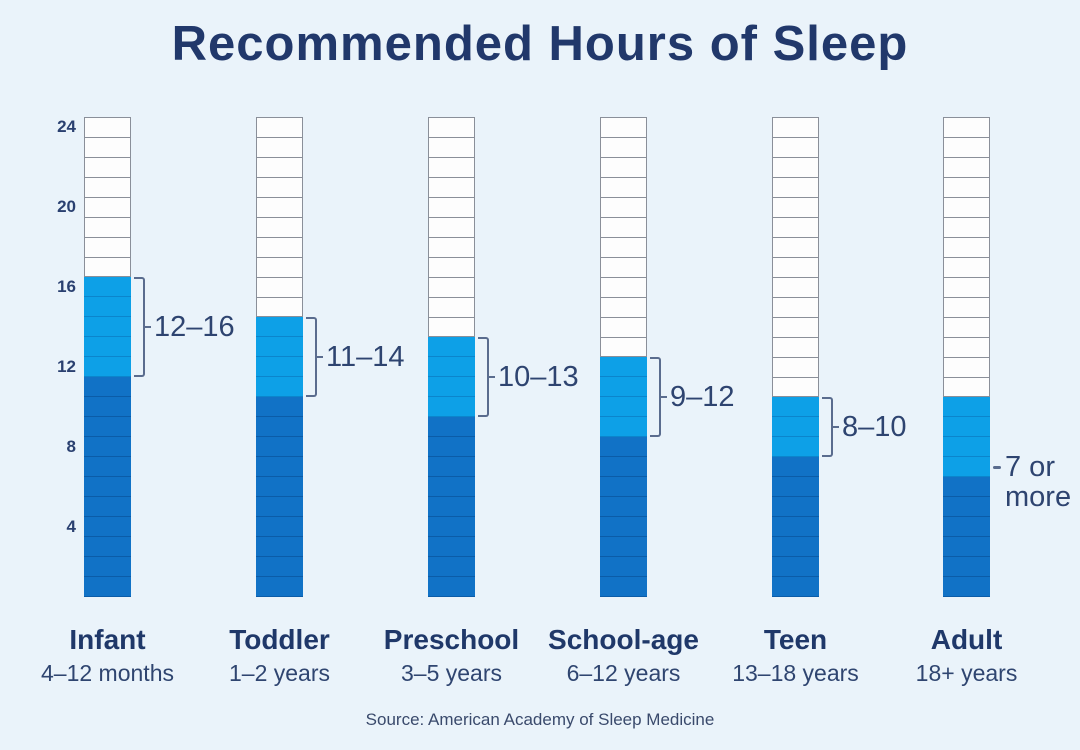 The image size is (1080, 750). What do you see at coordinates (71, 526) in the screenshot?
I see `axis-tick-4: 4` at bounding box center [71, 526].